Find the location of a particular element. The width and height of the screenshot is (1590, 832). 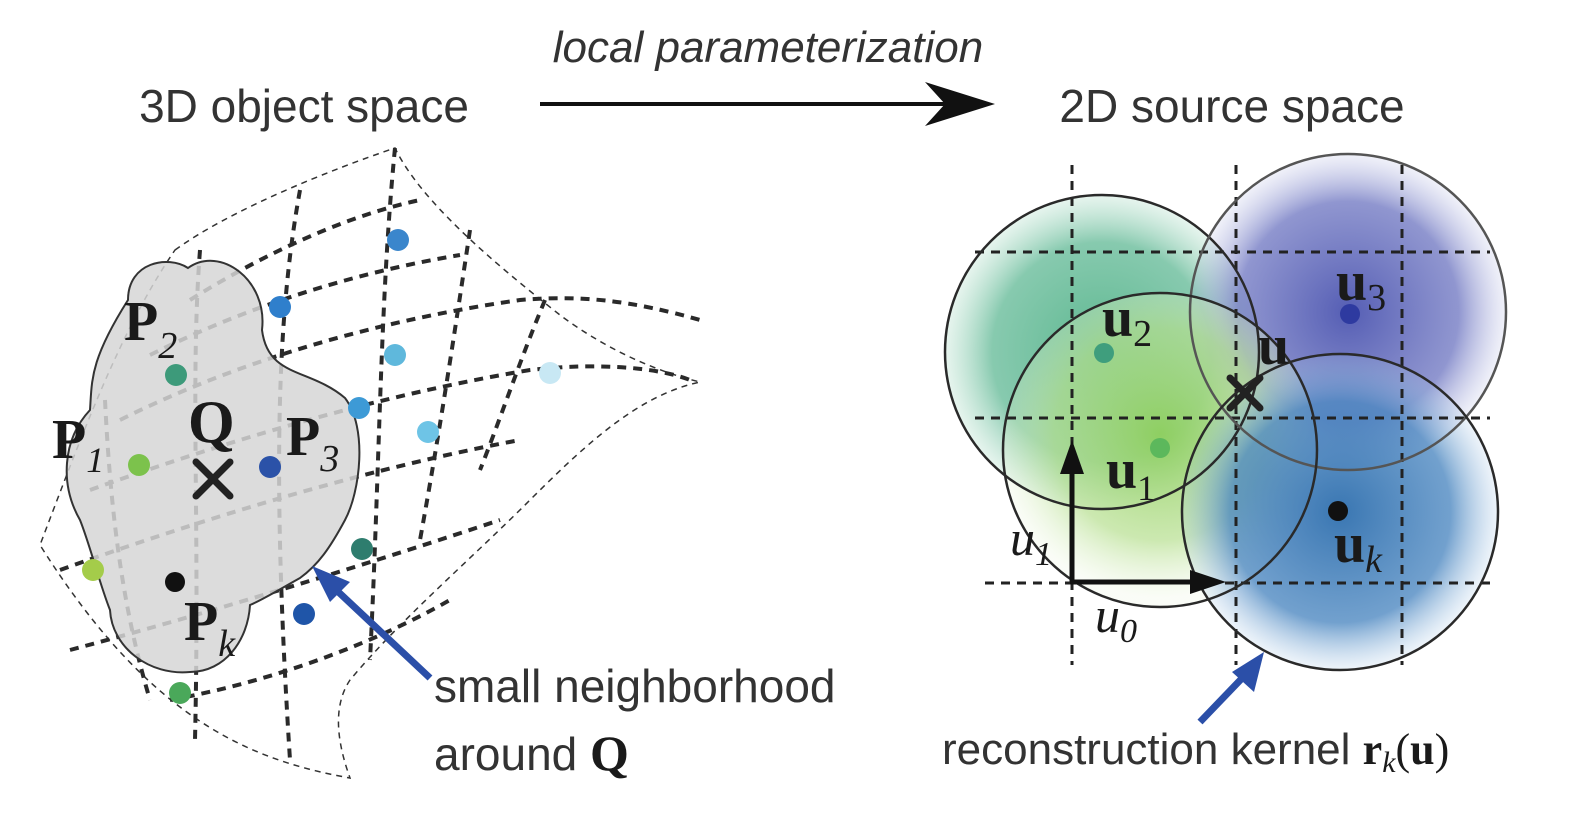

point-p2-dot is located at coordinates (176, 375).